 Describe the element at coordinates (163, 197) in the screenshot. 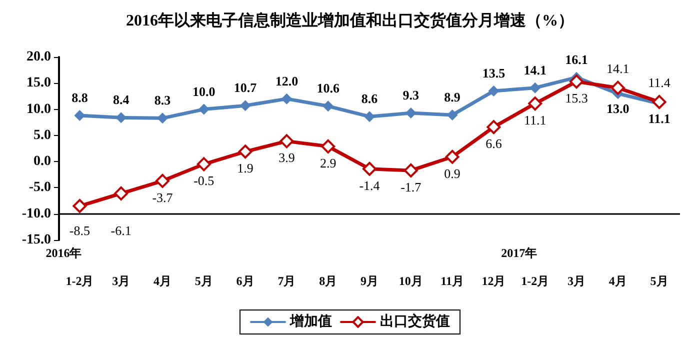

I see `data-label: -3.7` at that location.